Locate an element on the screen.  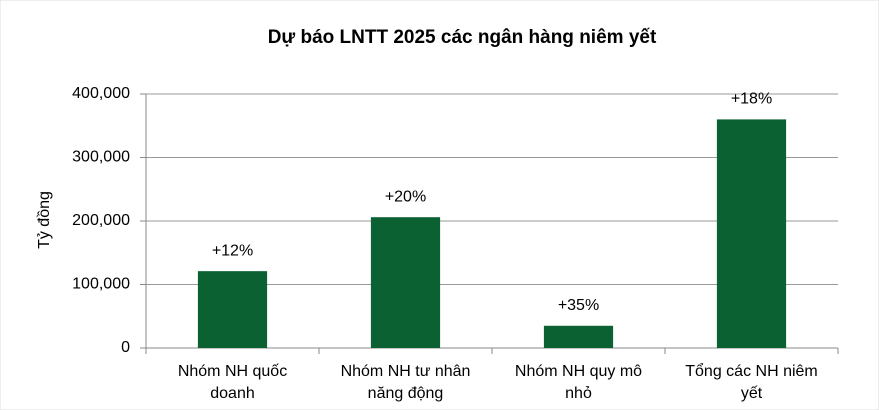
y-axis-label: Tỷ đồng is located at coordinates (44, 220).